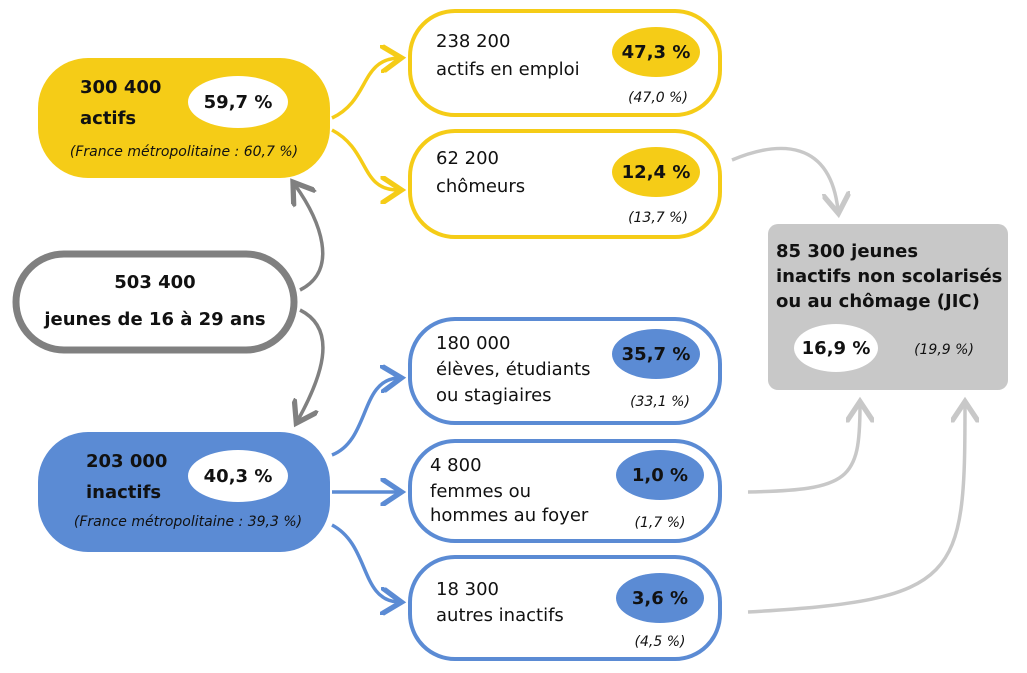 The width and height of the screenshot is (1027, 673). I want to click on reference: (19,9 %), so click(944, 350).